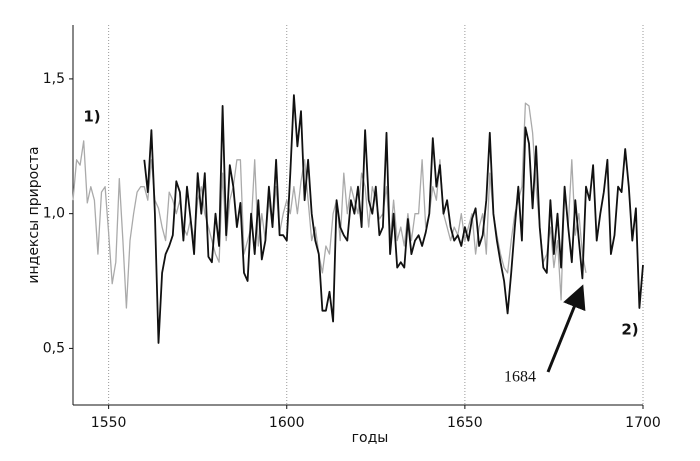 Image resolution: width=700 pixels, height=461 pixels. I want to click on y-tick-label: 1,0, so click(54, 214).